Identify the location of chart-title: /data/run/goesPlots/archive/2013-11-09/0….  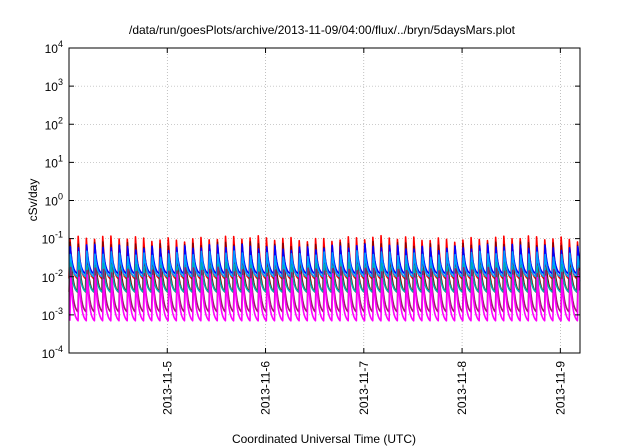
(322, 30).